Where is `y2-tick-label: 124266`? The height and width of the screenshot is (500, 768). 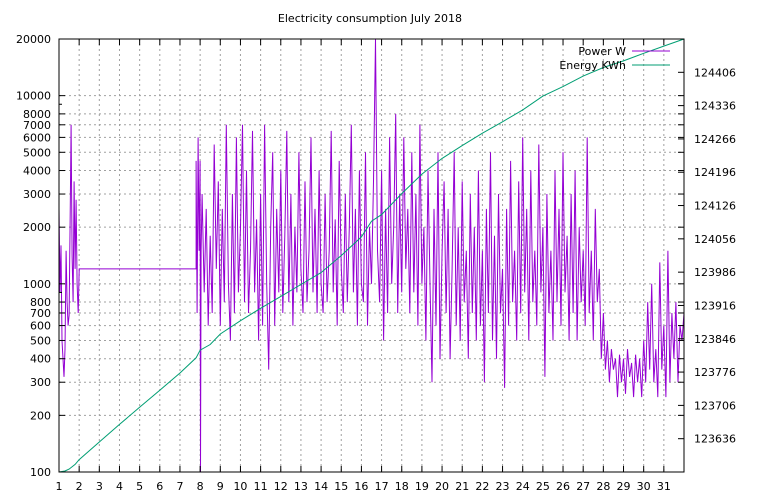
y2-tick-label: 124266 is located at coordinates (715, 139).